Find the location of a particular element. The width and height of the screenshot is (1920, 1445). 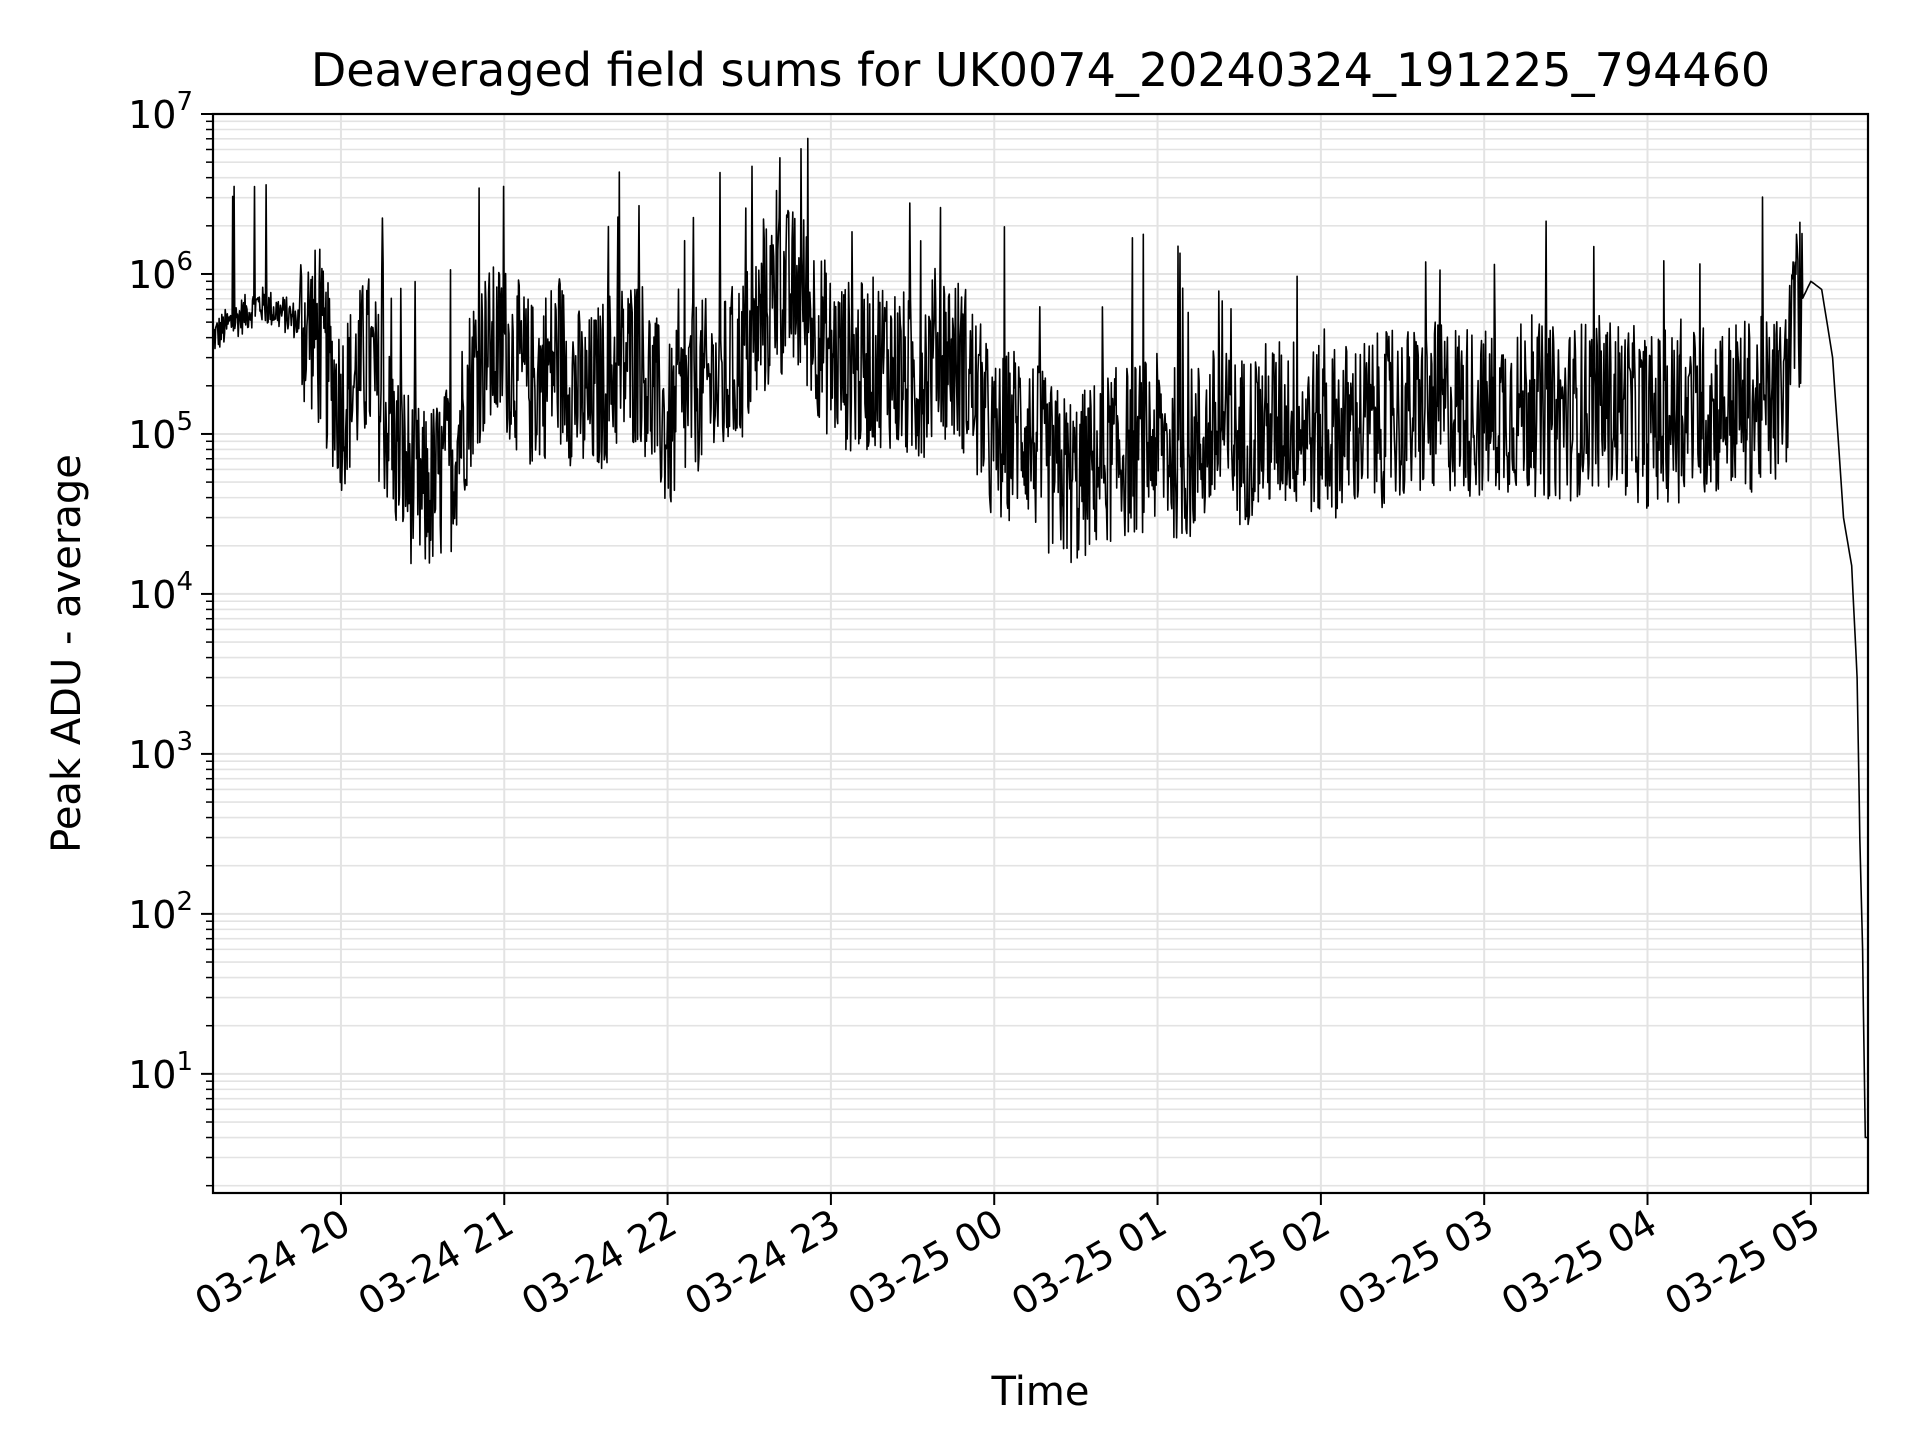

y-tick-label: 10⁵ is located at coordinates (160, 432).